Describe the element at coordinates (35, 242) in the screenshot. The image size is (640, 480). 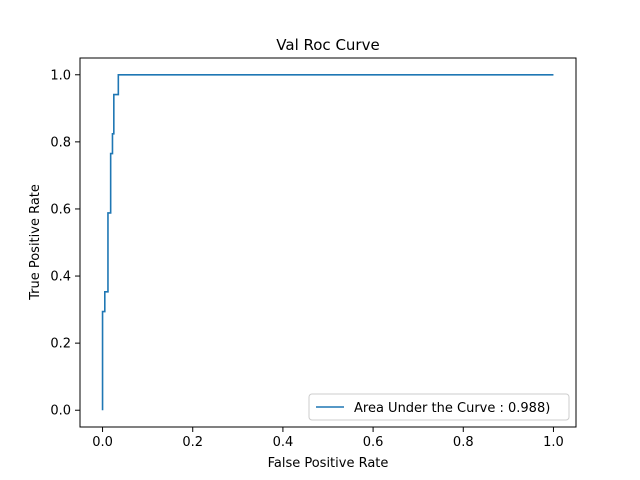
I see `y-axis-label: True Positive Rate` at that location.